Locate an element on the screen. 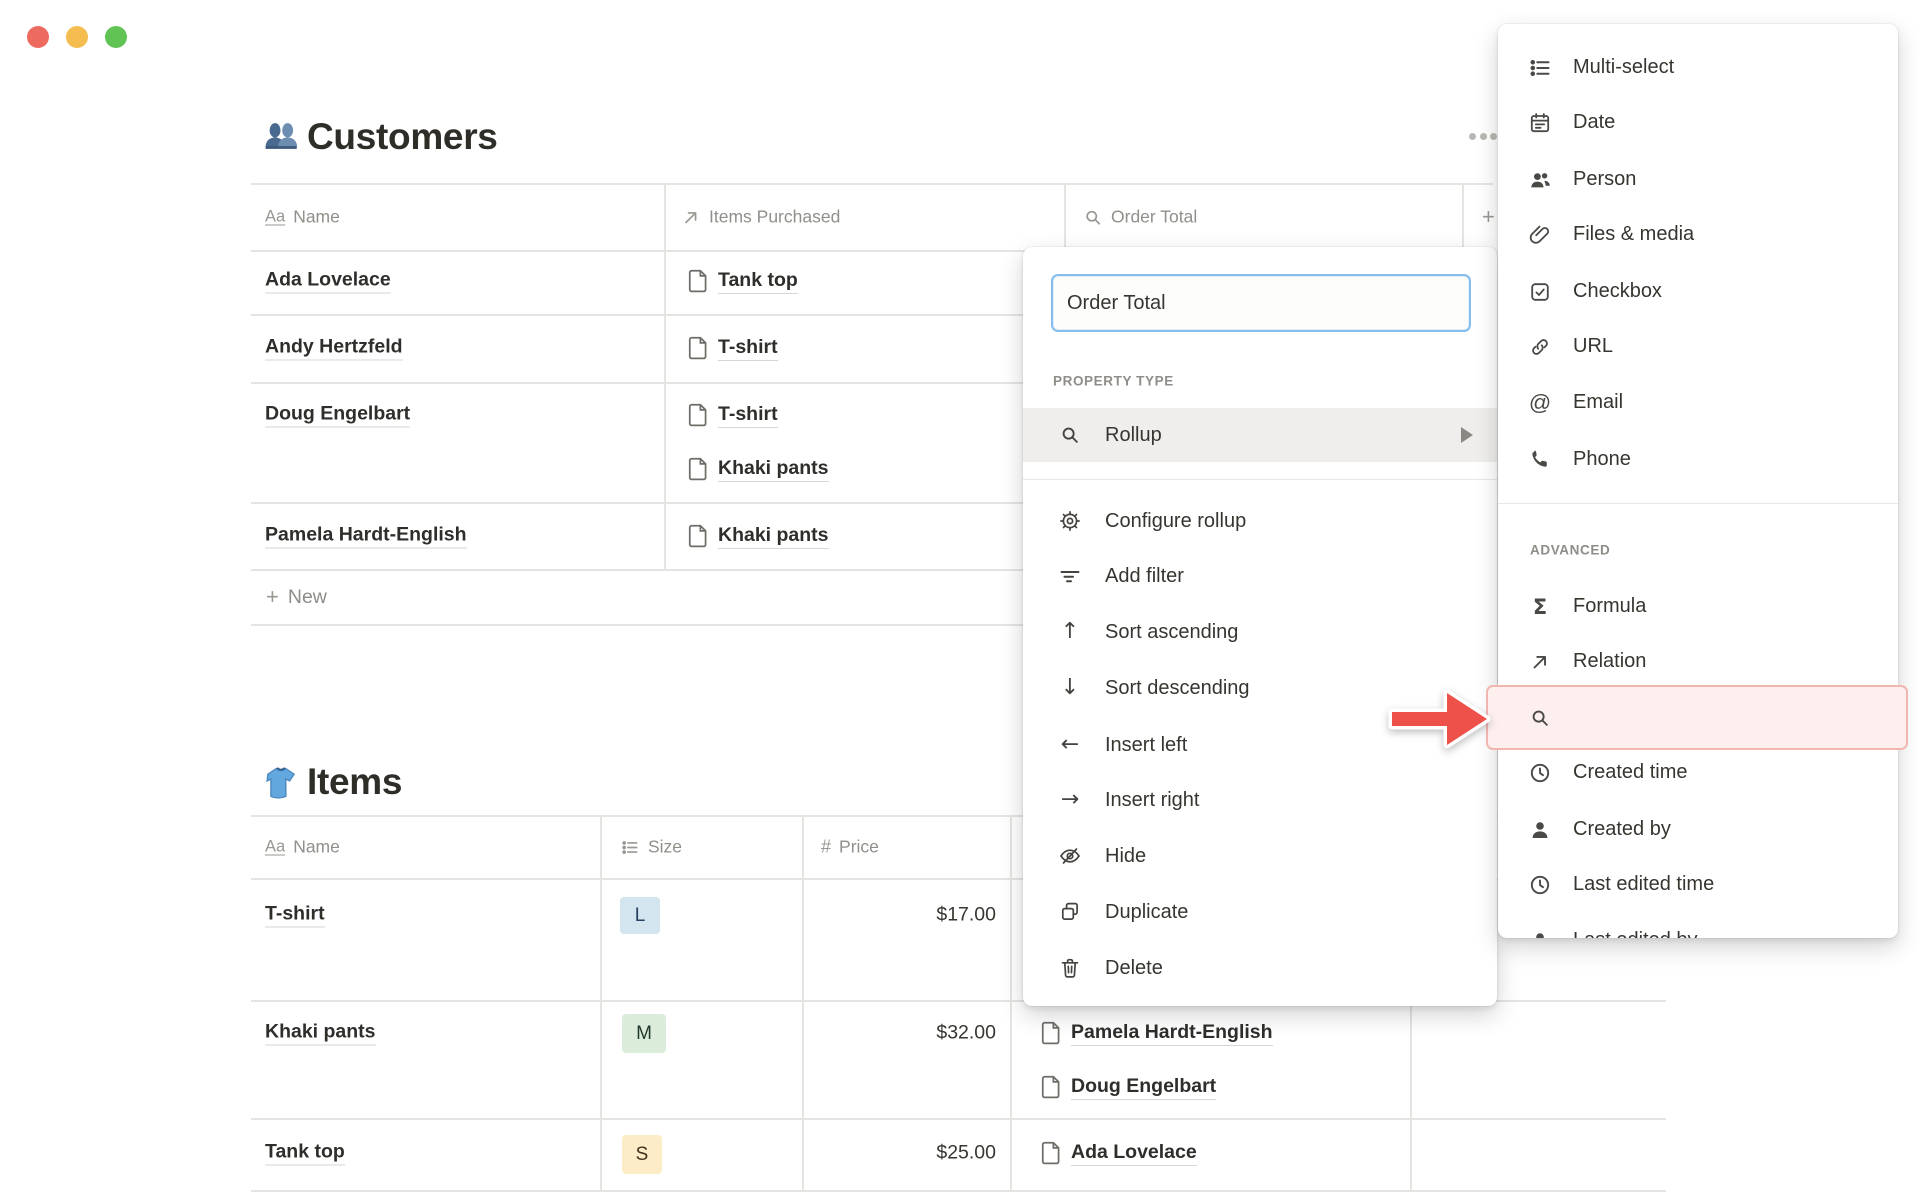 The image size is (1920, 1200). type-option-date: Date is located at coordinates (1698, 122).